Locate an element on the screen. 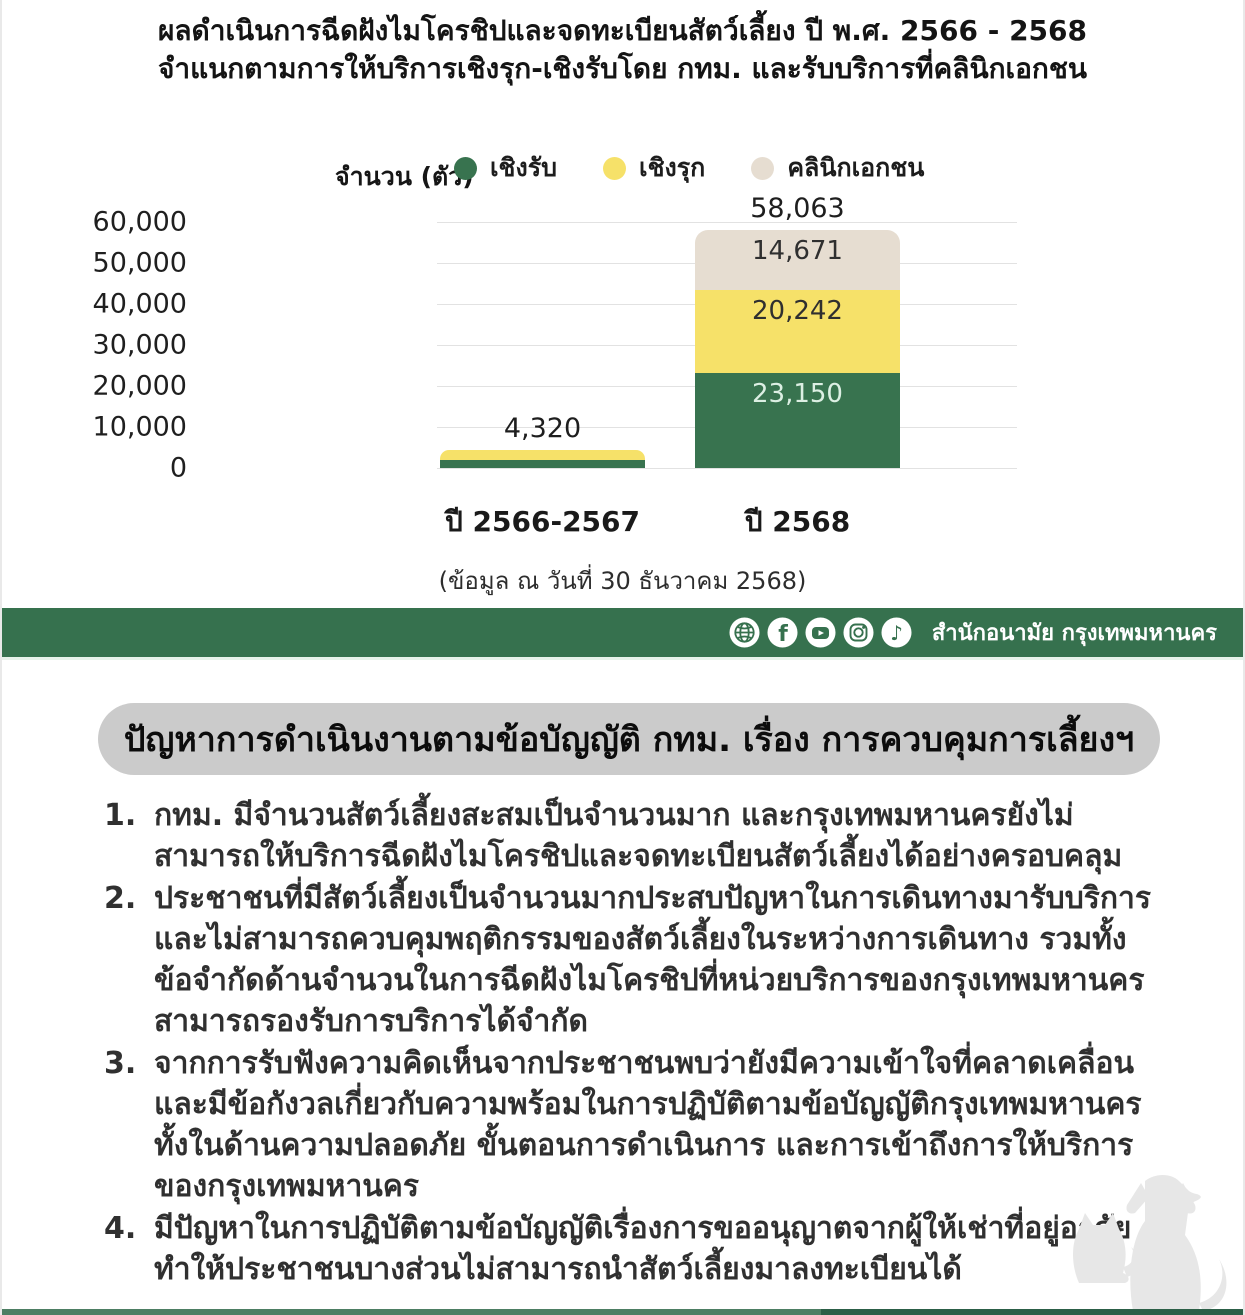 Image resolution: width=1245 pixels, height=1315 pixels. segment-value-label: 14,671 is located at coordinates (797, 250).